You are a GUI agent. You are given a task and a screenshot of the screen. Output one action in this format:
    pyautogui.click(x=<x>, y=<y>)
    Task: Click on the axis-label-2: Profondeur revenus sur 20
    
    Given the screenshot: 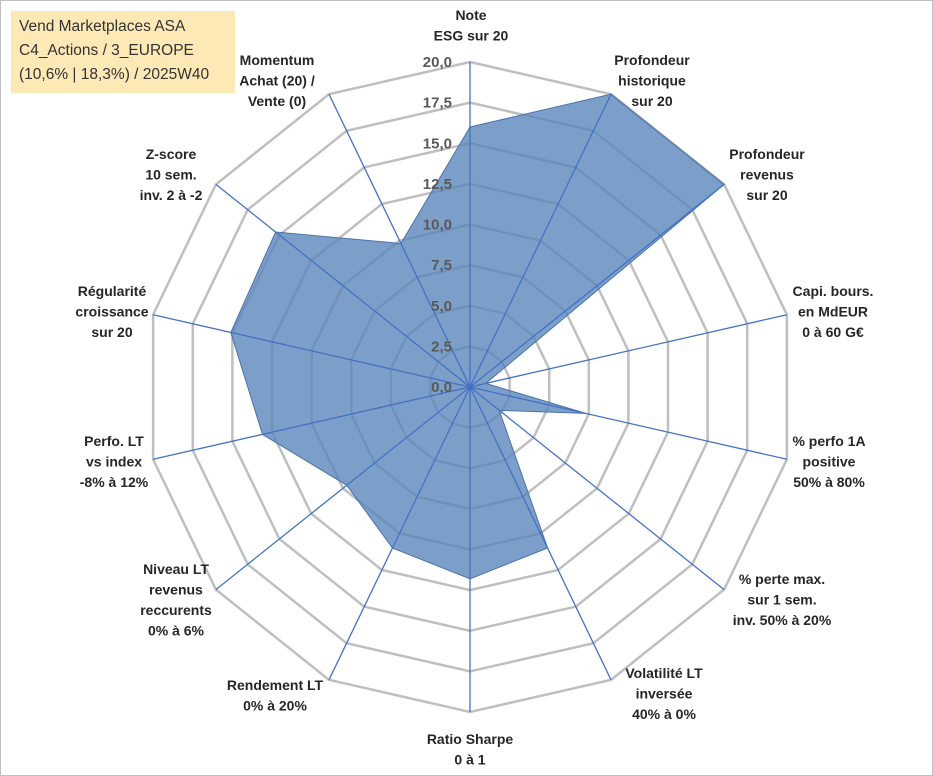 What is the action you would take?
    pyautogui.click(x=767, y=174)
    